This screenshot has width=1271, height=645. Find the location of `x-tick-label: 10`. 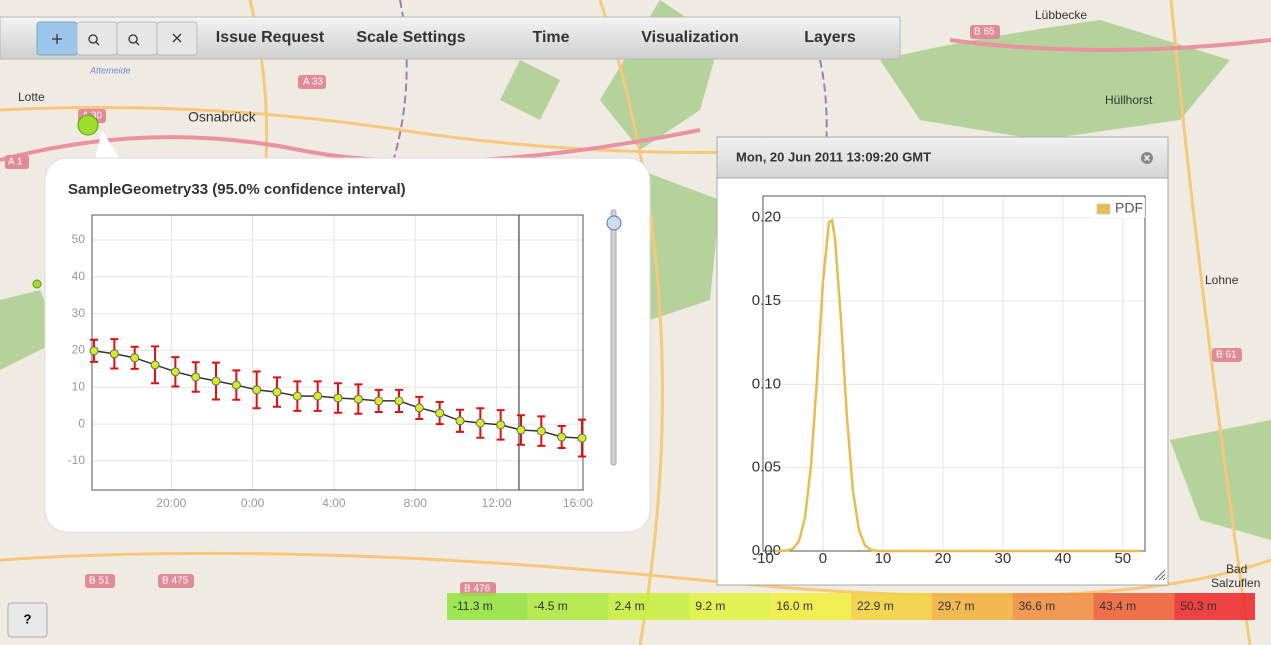

x-tick-label: 10 is located at coordinates (883, 558).